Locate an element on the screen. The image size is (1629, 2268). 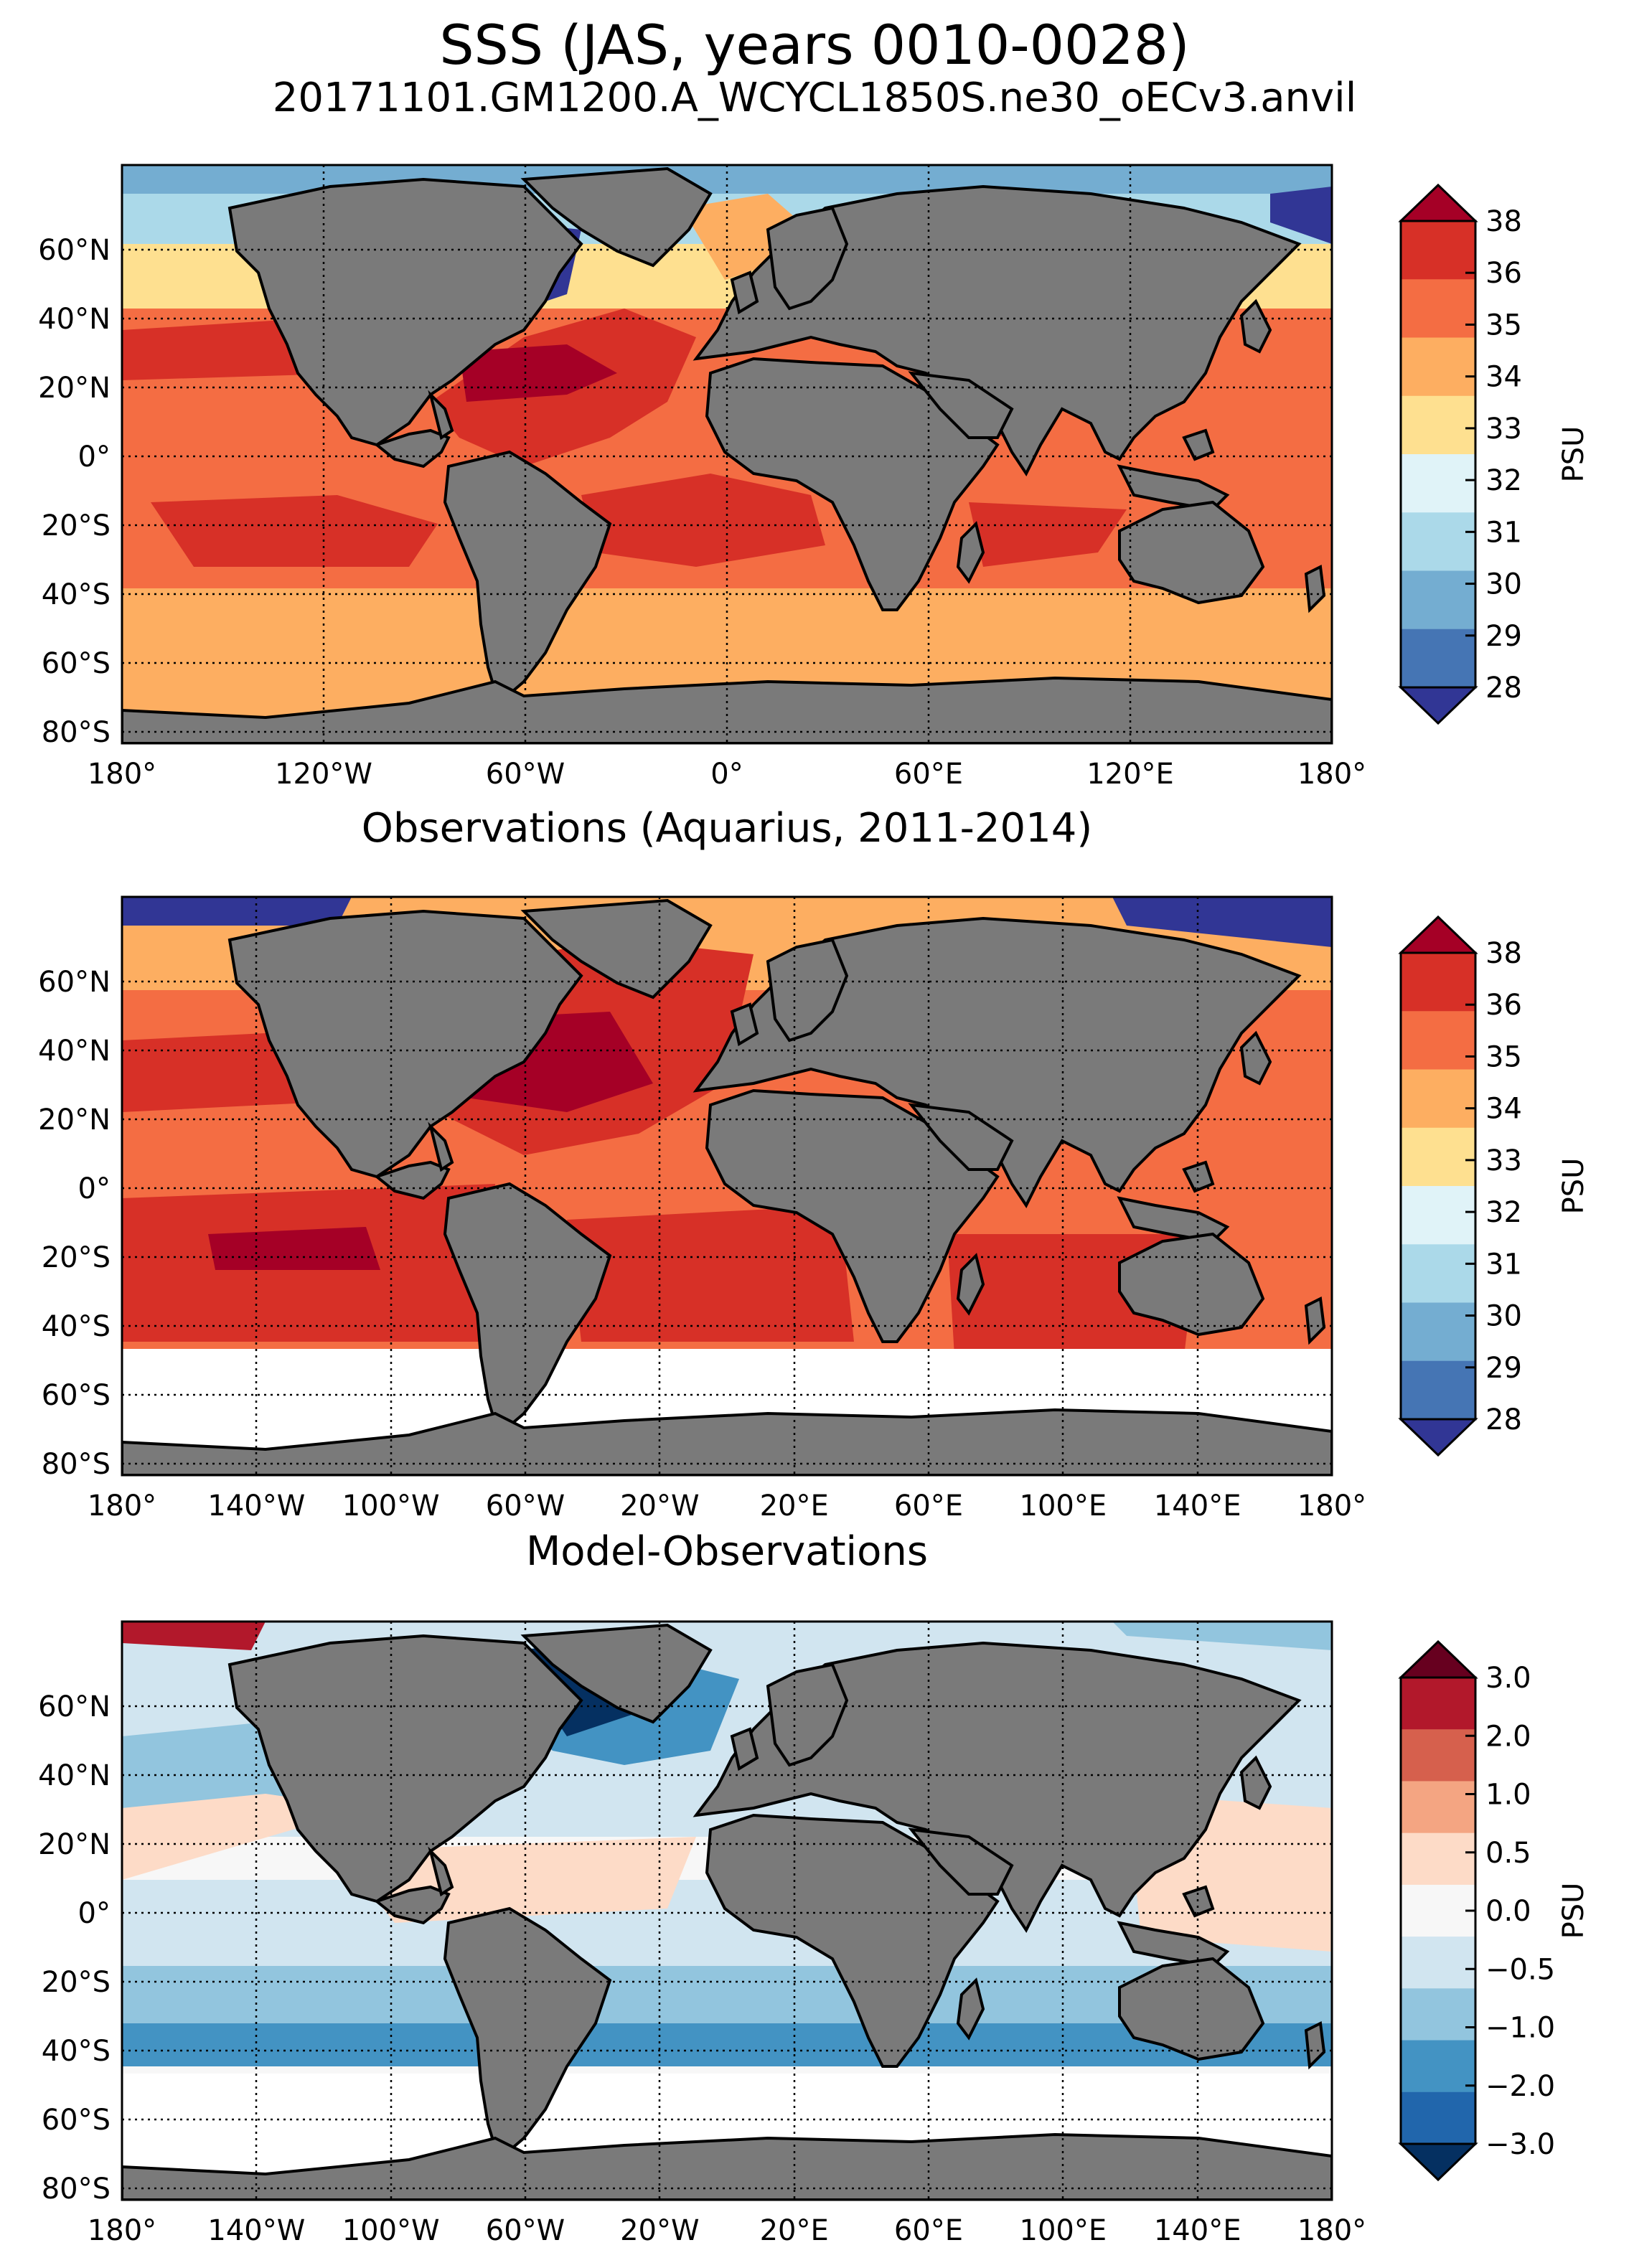
obs-lon-tick-label: 60°E is located at coordinates (928, 1506).